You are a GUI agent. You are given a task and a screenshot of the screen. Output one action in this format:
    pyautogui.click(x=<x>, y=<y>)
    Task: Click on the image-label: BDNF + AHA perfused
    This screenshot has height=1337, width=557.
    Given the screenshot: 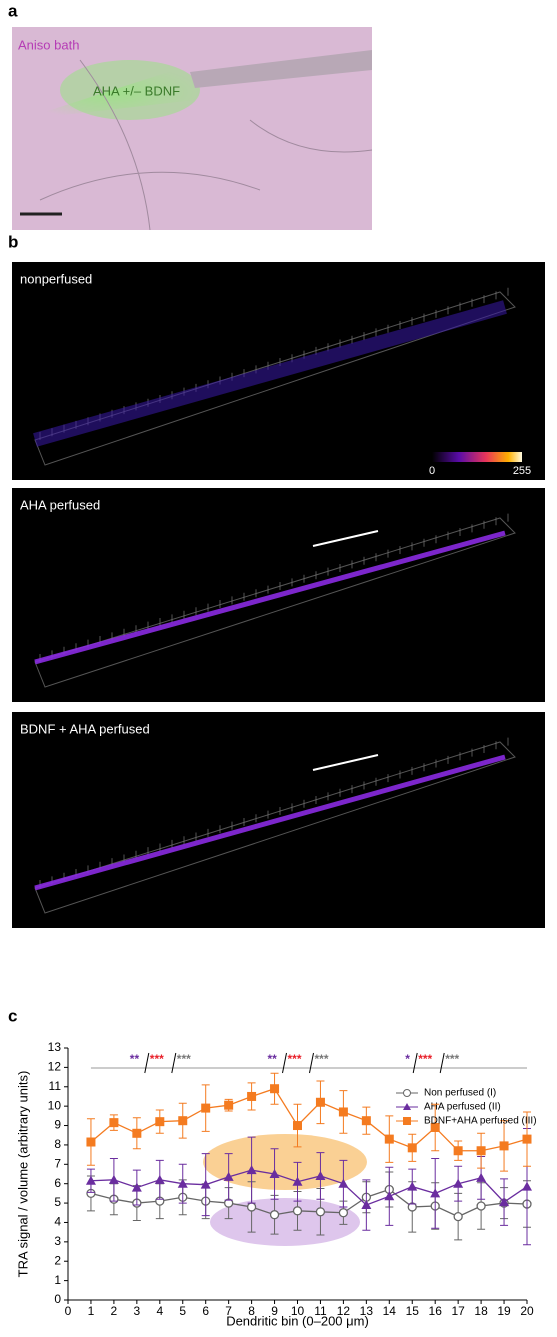 What is the action you would take?
    pyautogui.click(x=85, y=728)
    